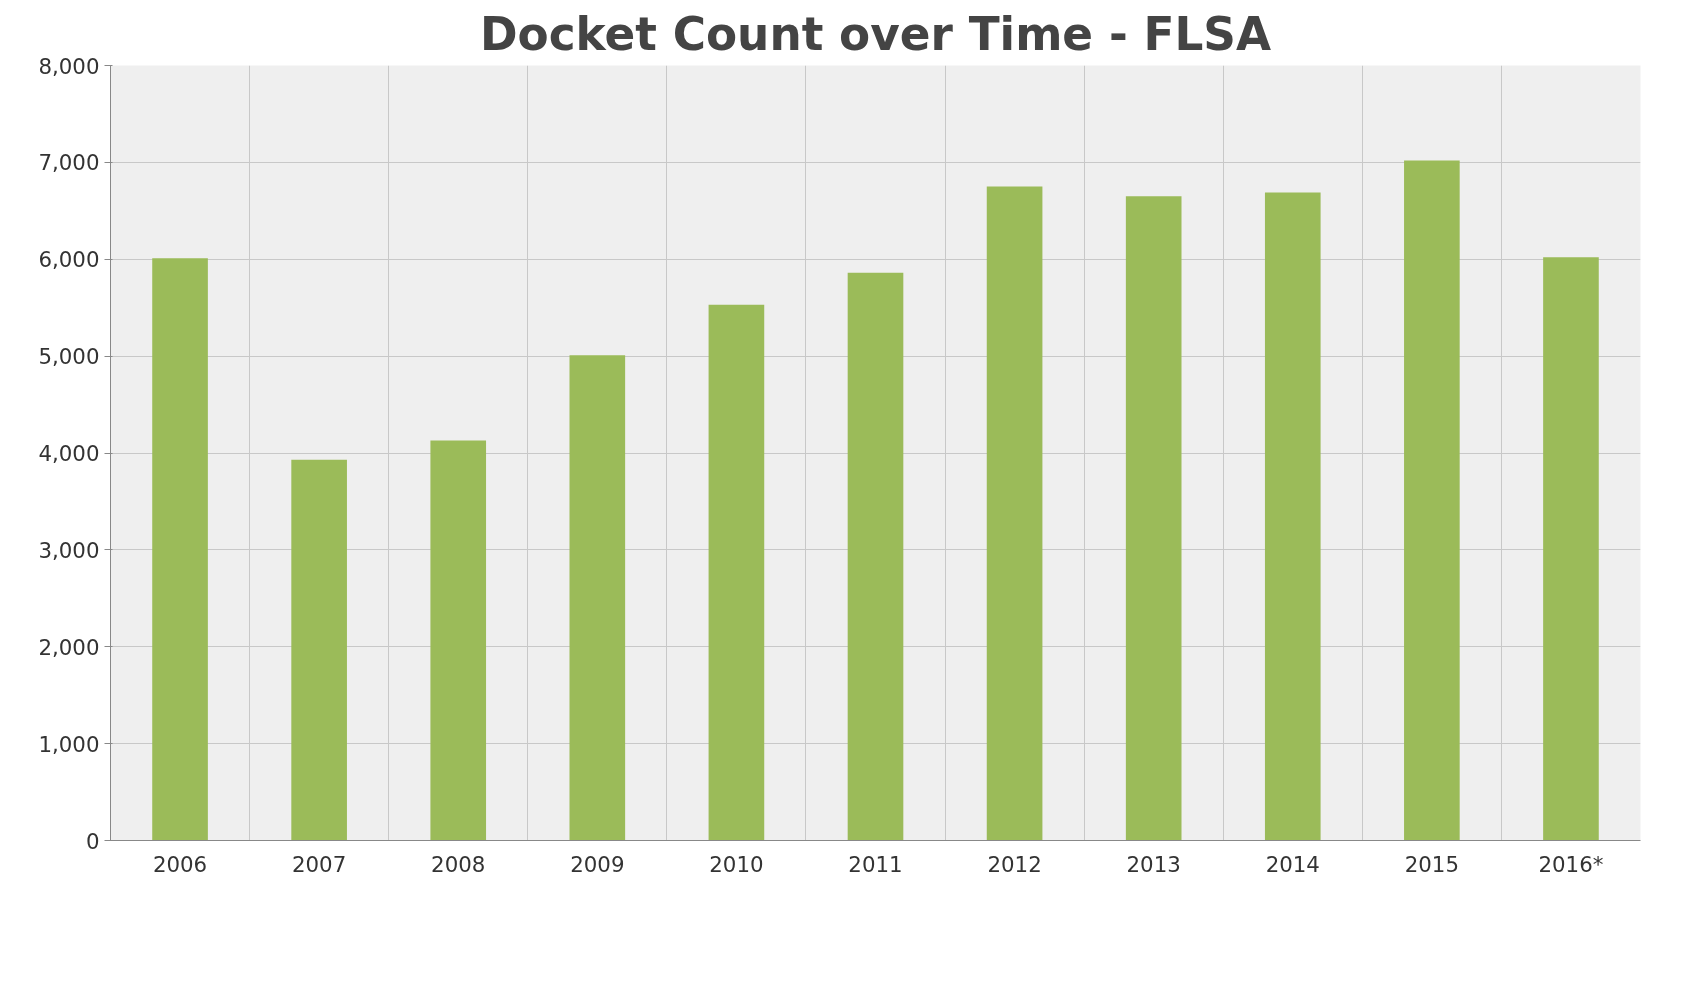  What do you see at coordinates (180, 864) in the screenshot?
I see `x-tick-label: 2006` at bounding box center [180, 864].